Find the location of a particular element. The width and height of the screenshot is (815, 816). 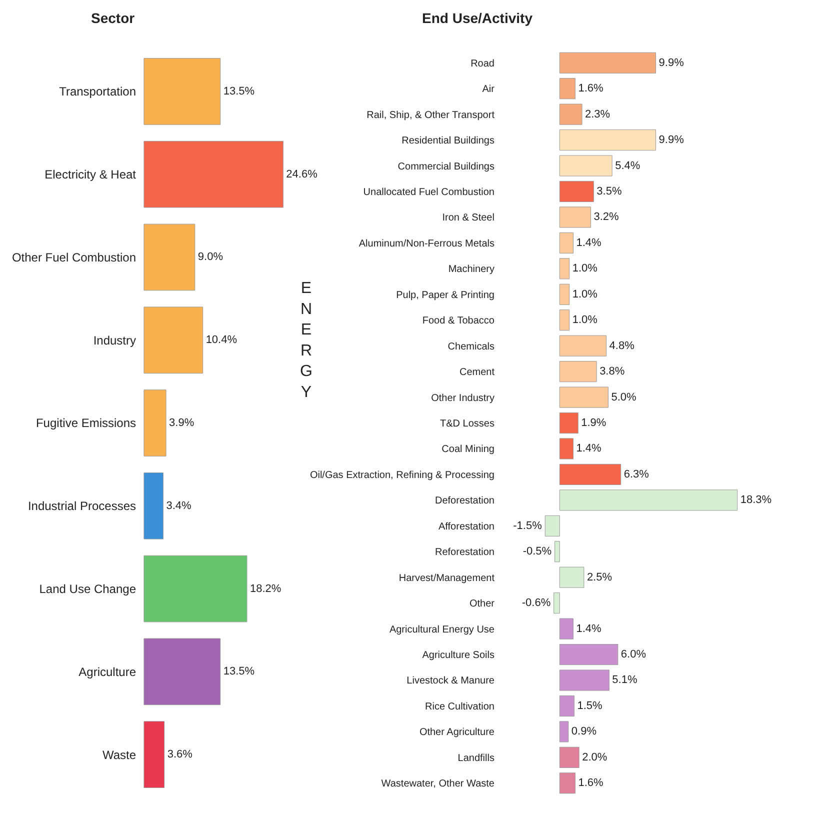

y-tick-label: Agricultural Energy Use is located at coordinates (442, 630).